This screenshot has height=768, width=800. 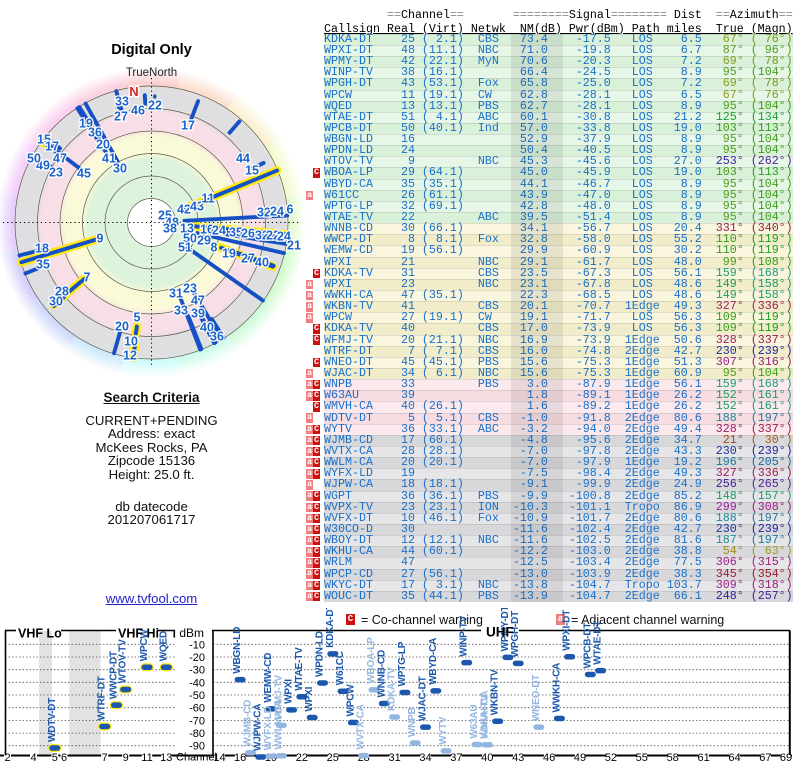 I want to click on svg-text: 7, so click(x=87, y=277).